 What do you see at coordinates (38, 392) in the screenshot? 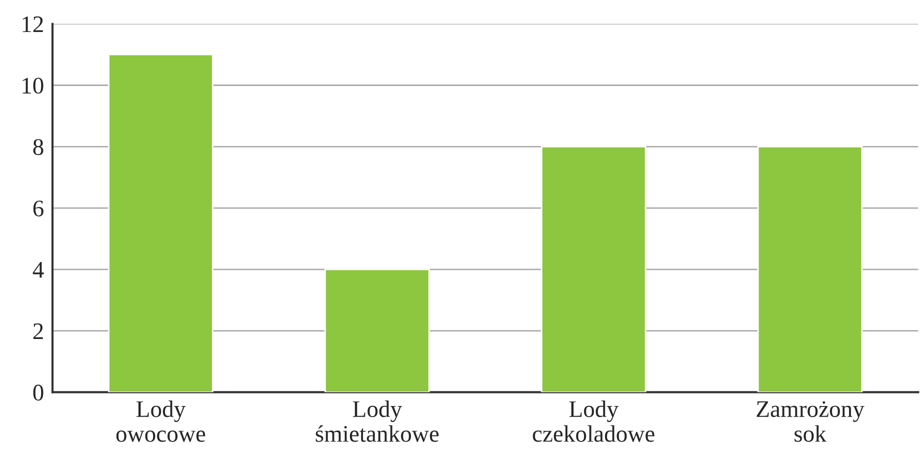
I see `y-tick-label: 0` at bounding box center [38, 392].